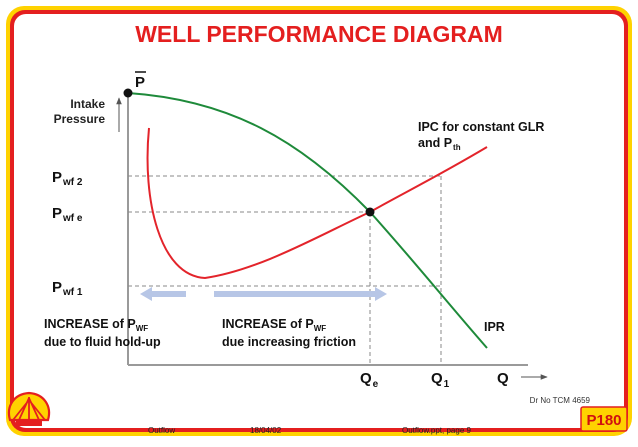  What do you see at coordinates (440, 380) in the screenshot?
I see `x-mark-q1: Q1` at bounding box center [440, 380].